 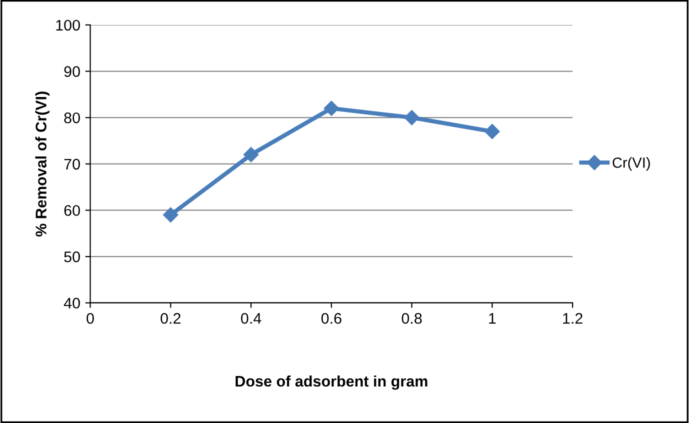 What do you see at coordinates (631, 164) in the screenshot?
I see `legend-label: Cr(VI)` at bounding box center [631, 164].